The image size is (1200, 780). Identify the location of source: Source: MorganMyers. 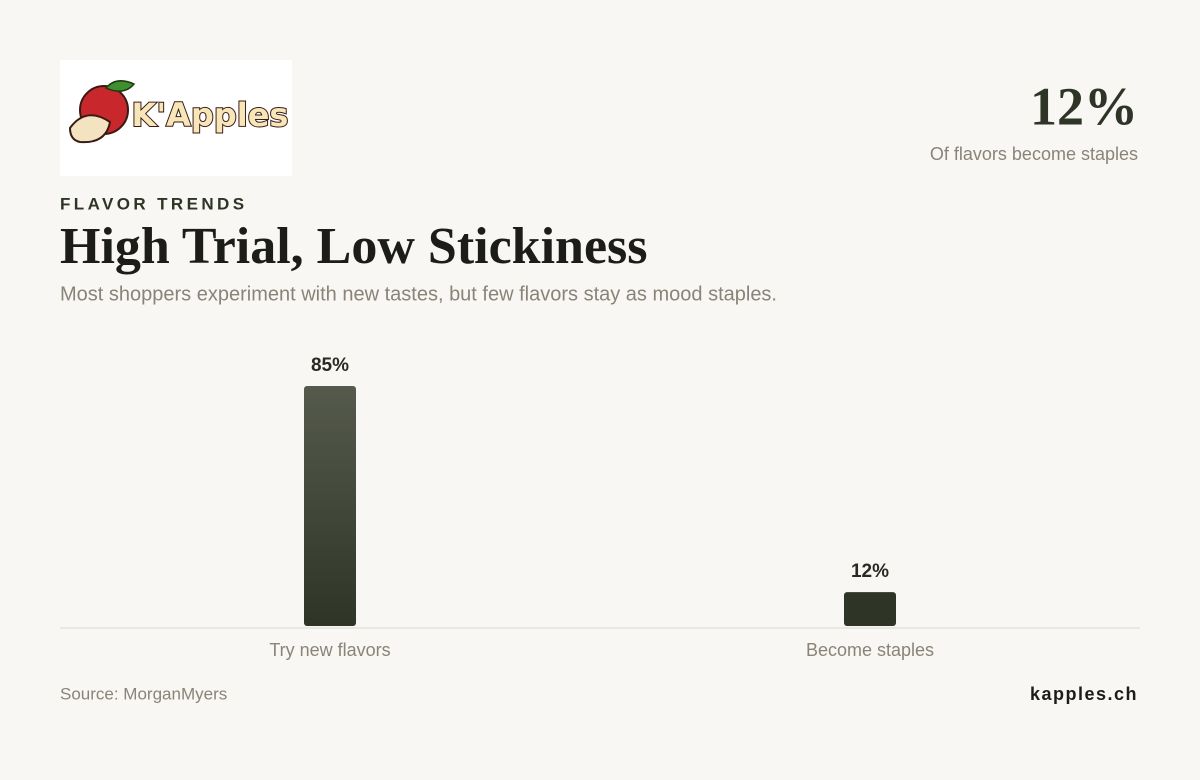
(143, 693).